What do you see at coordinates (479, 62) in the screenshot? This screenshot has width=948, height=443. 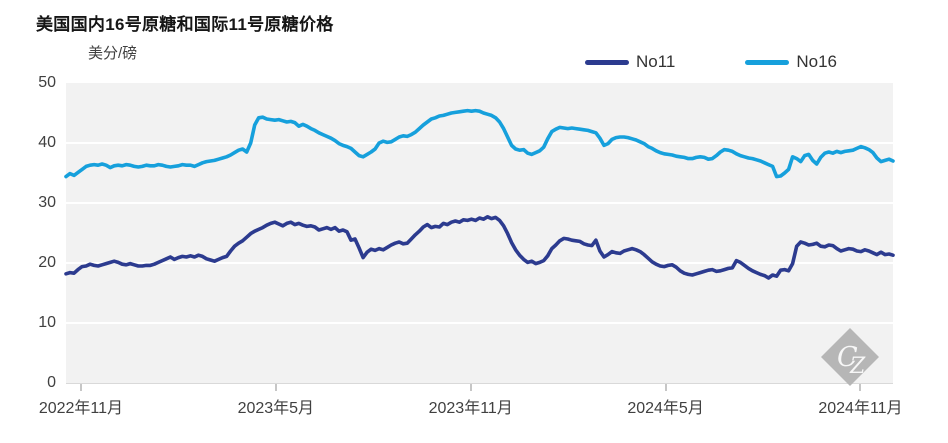 I see `chart-legend: No11 No16` at bounding box center [479, 62].